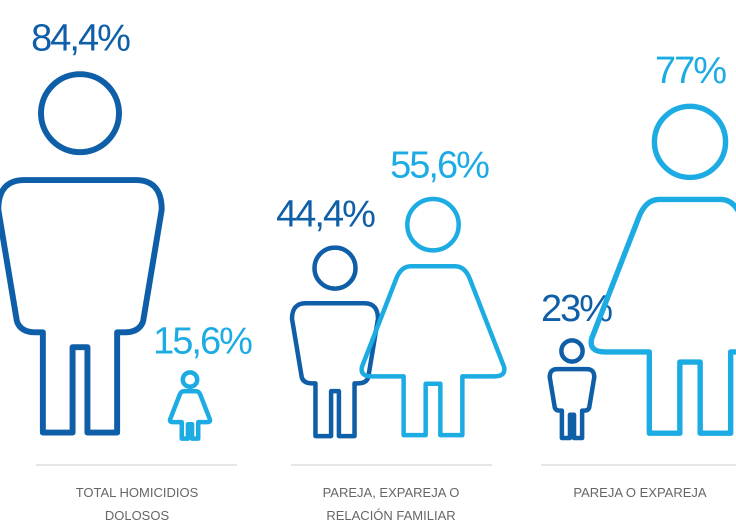  What do you see at coordinates (325, 215) in the screenshot?
I see `value-label: 44,4%` at bounding box center [325, 215].